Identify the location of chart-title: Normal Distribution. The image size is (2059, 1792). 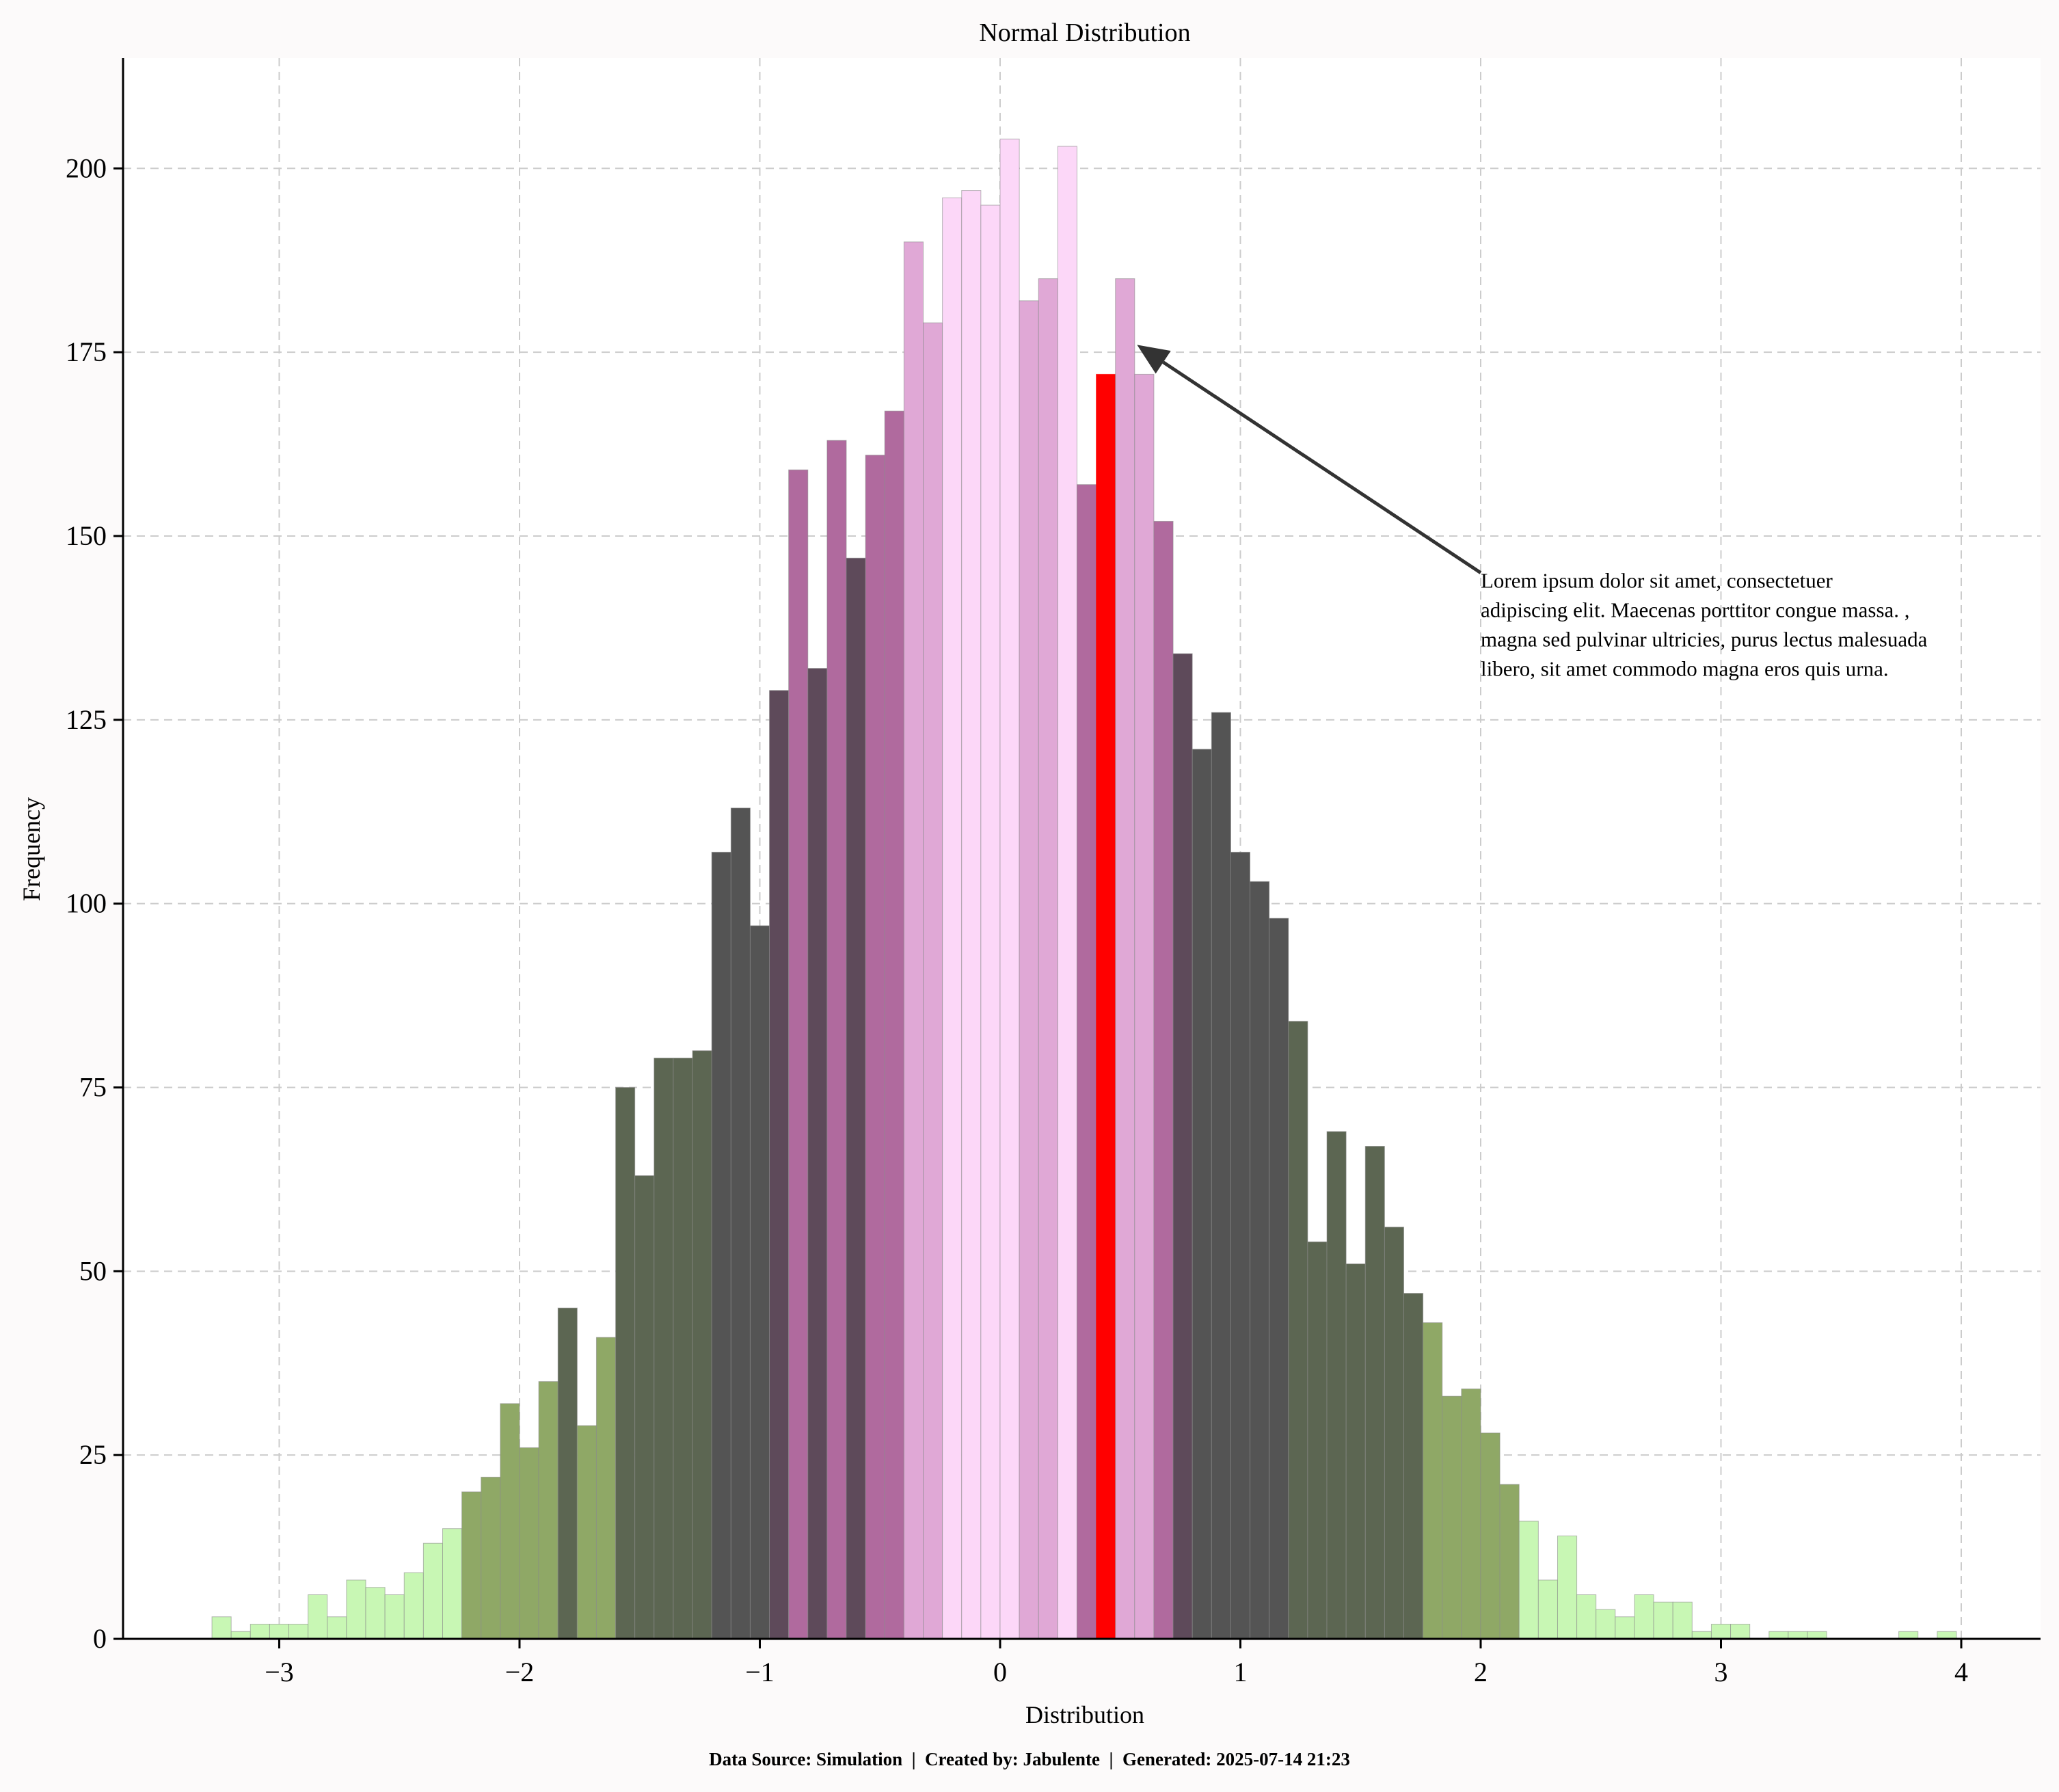
(1084, 33).